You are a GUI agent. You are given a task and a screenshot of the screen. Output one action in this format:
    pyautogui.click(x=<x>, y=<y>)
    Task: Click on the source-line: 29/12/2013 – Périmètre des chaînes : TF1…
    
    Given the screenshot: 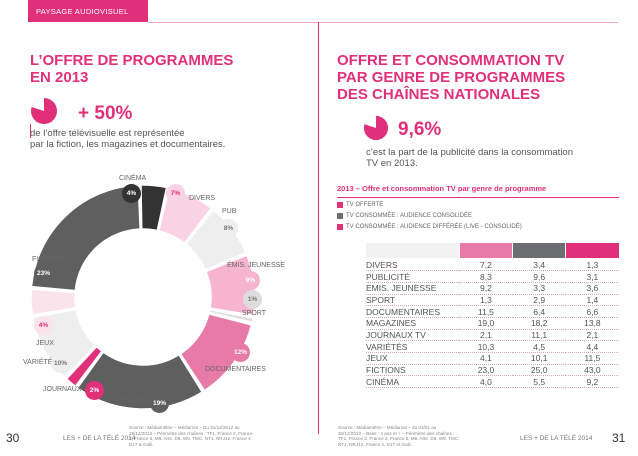 What is the action you would take?
    pyautogui.click(x=191, y=433)
    